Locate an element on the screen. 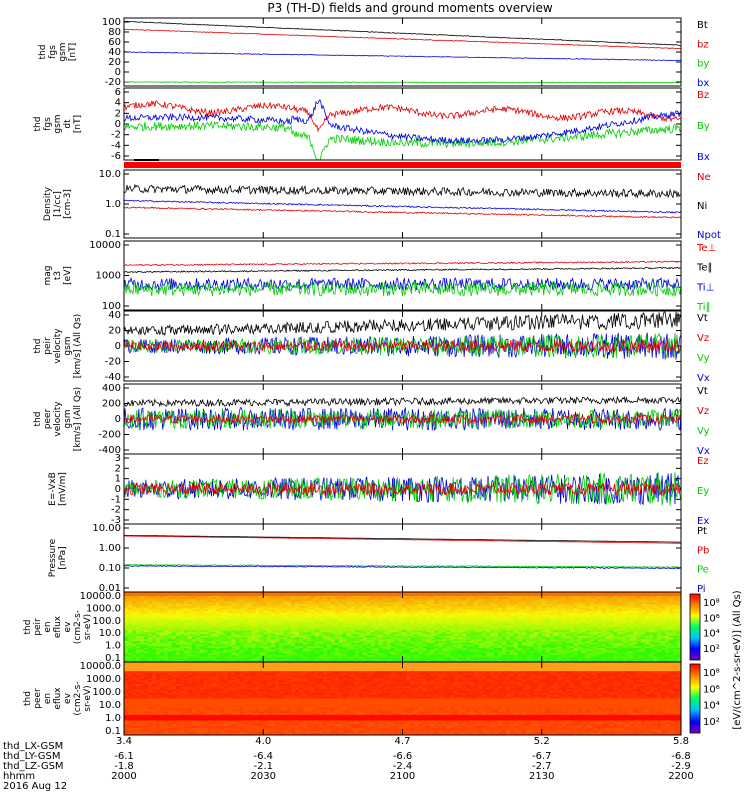 The height and width of the screenshot is (800, 750). ylabel-fgs: [nT] is located at coordinates (73, 52).